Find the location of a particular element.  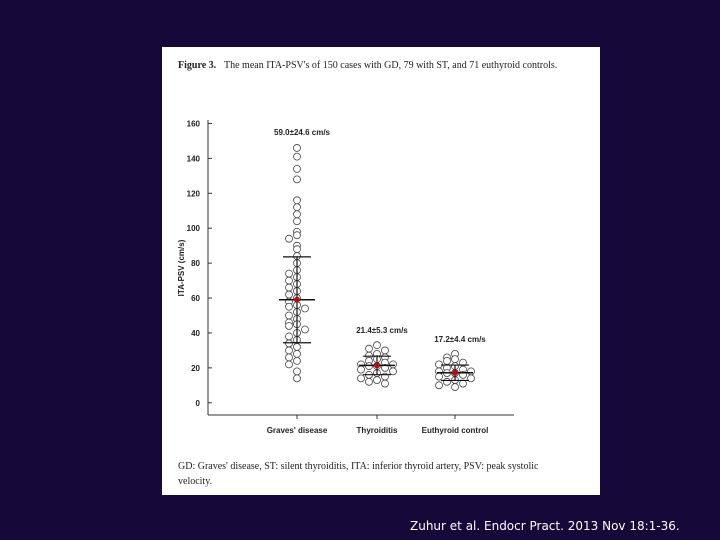

footnote-line: velocity. is located at coordinates (195, 481).